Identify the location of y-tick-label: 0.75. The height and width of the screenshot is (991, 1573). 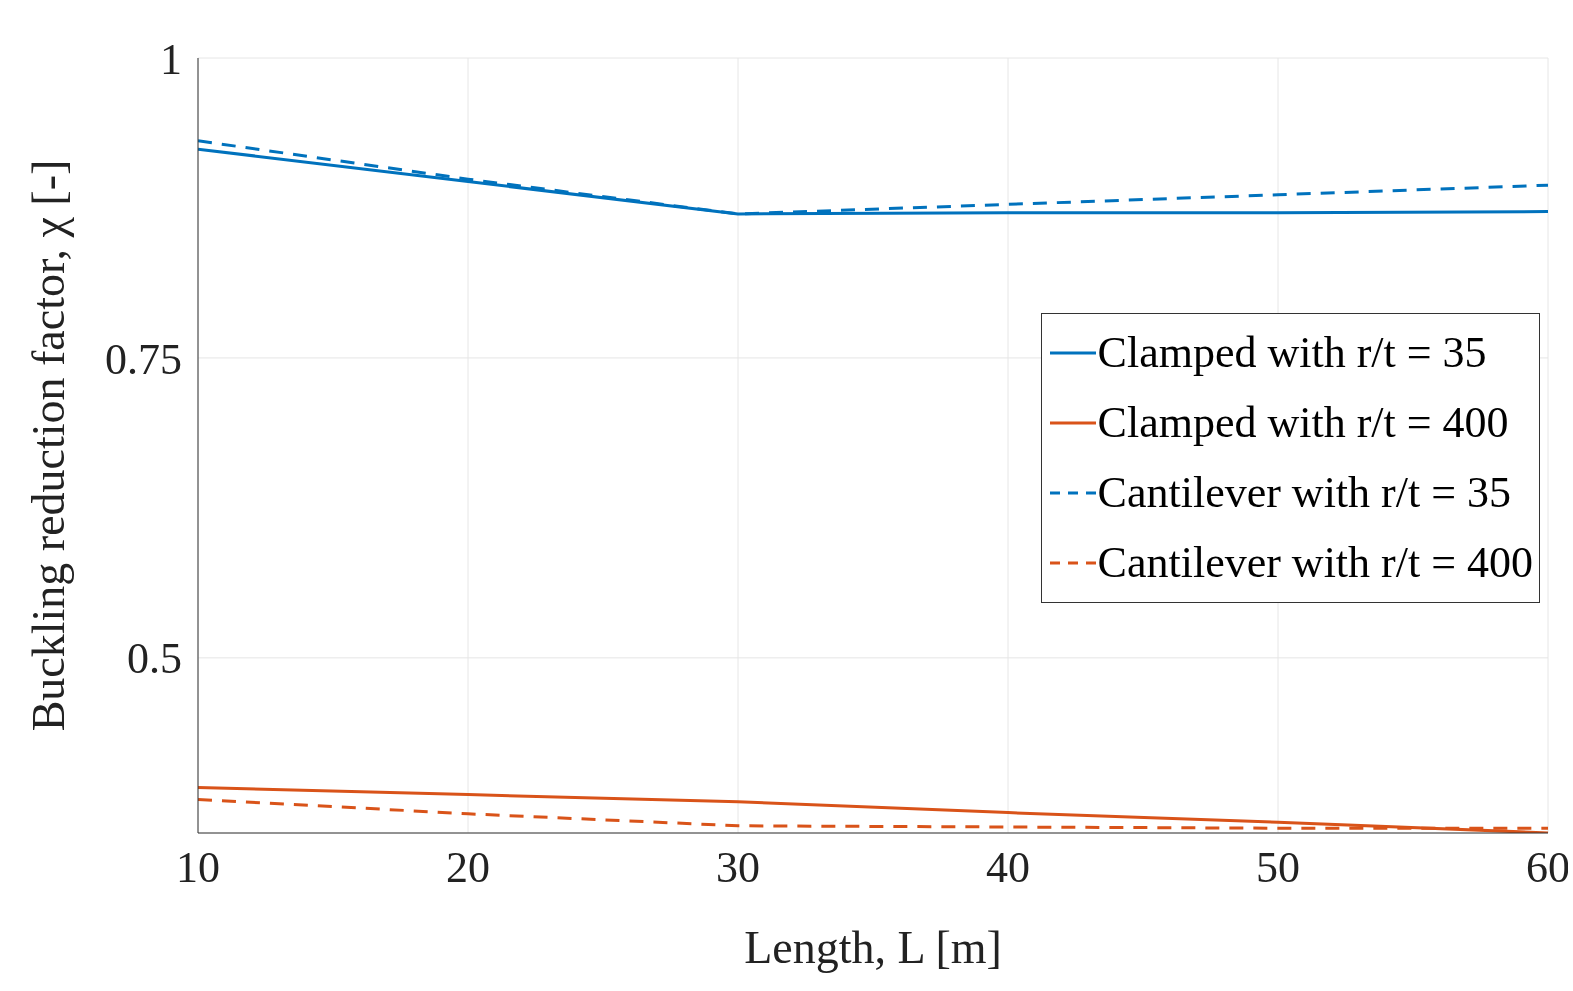
(143, 359).